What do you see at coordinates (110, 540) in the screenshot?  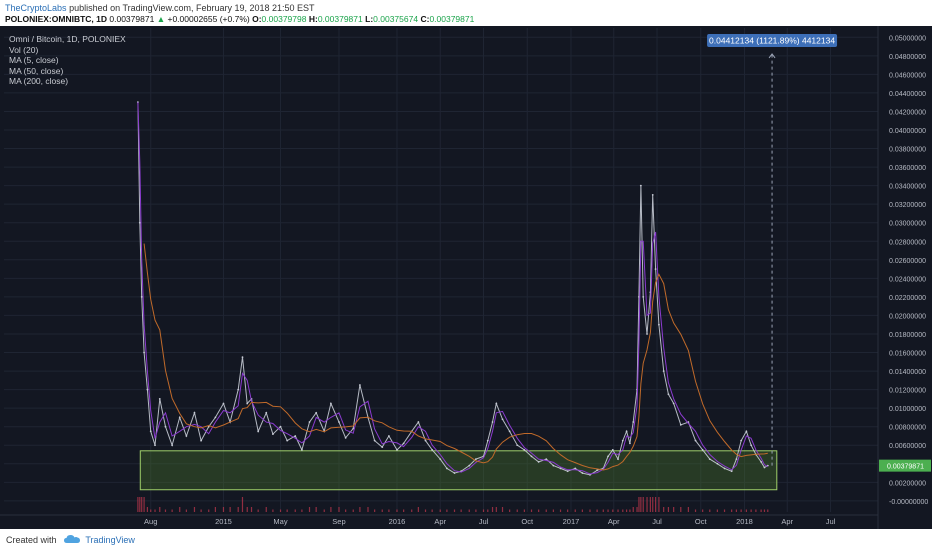 I see `tradingview-brand: TradingView` at bounding box center [110, 540].